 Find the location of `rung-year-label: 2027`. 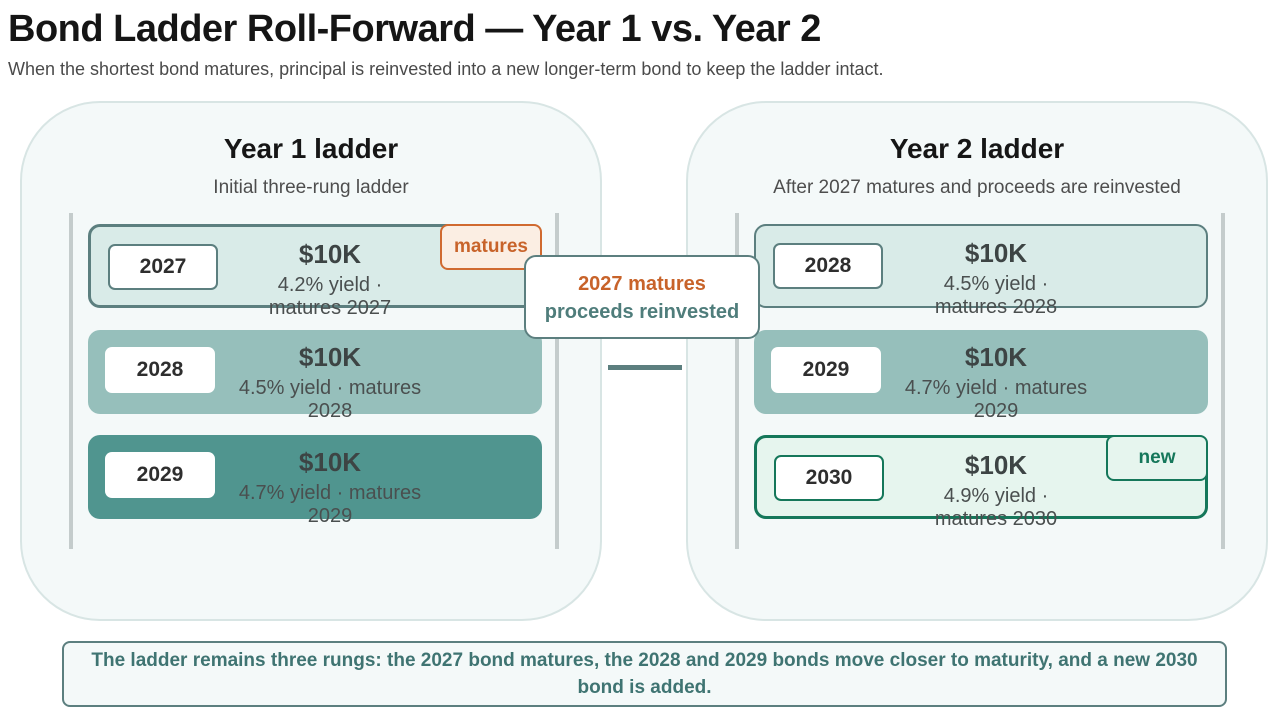

rung-year-label: 2027 is located at coordinates (163, 267).